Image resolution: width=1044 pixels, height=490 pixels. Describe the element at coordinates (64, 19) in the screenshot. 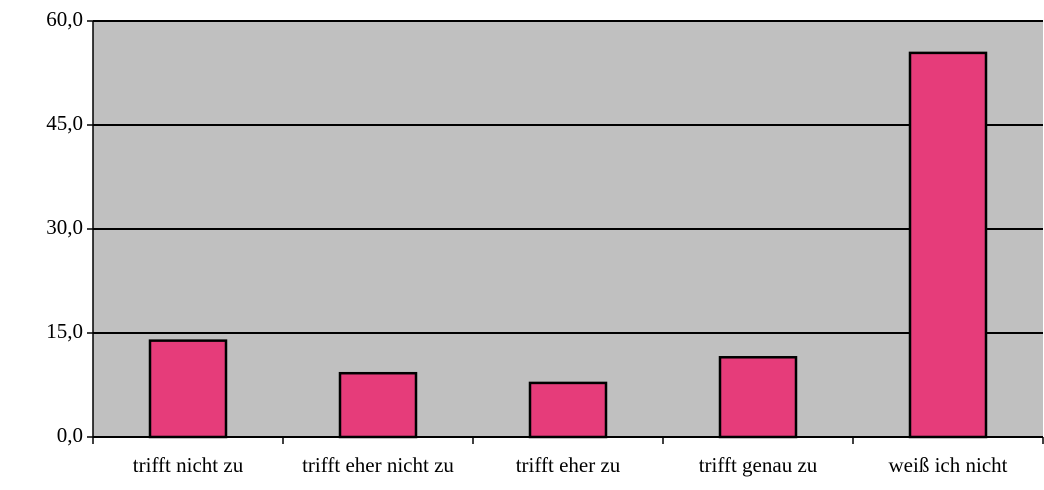

I see `y-tick-label: 60,0` at that location.